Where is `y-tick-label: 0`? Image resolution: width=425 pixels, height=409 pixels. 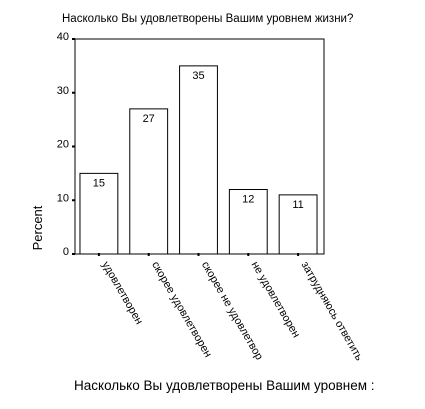 y-tick-label: 0 is located at coordinates (66, 252).